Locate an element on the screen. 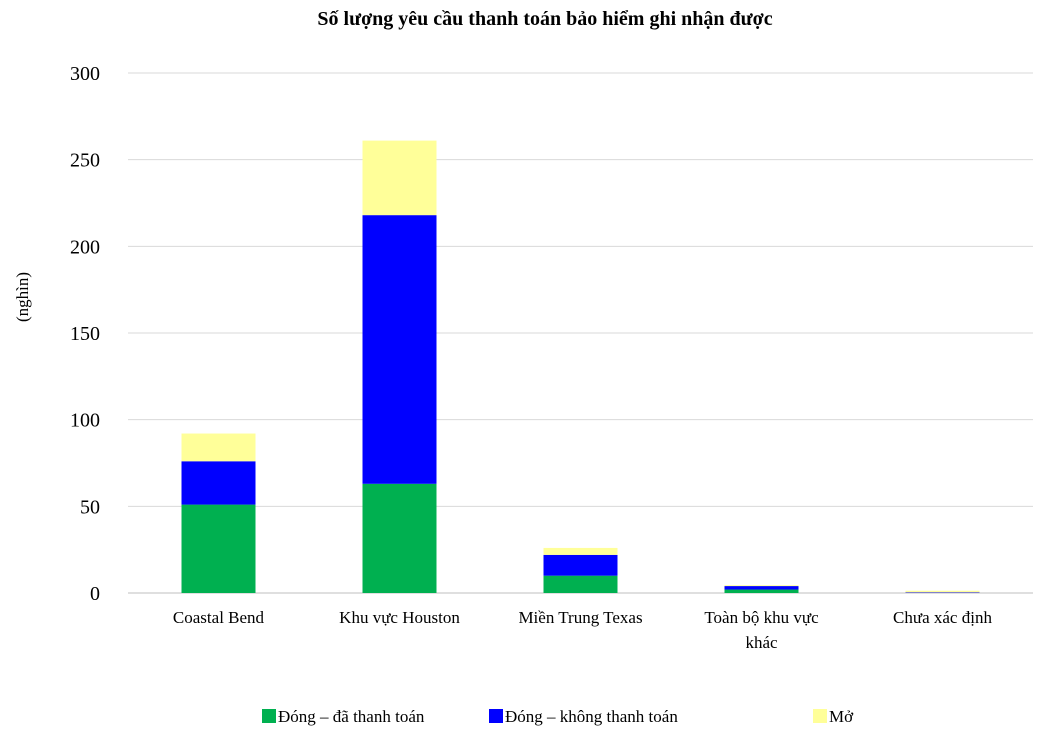 This screenshot has width=1037, height=751. y-tick-label: 0 is located at coordinates (95, 594).